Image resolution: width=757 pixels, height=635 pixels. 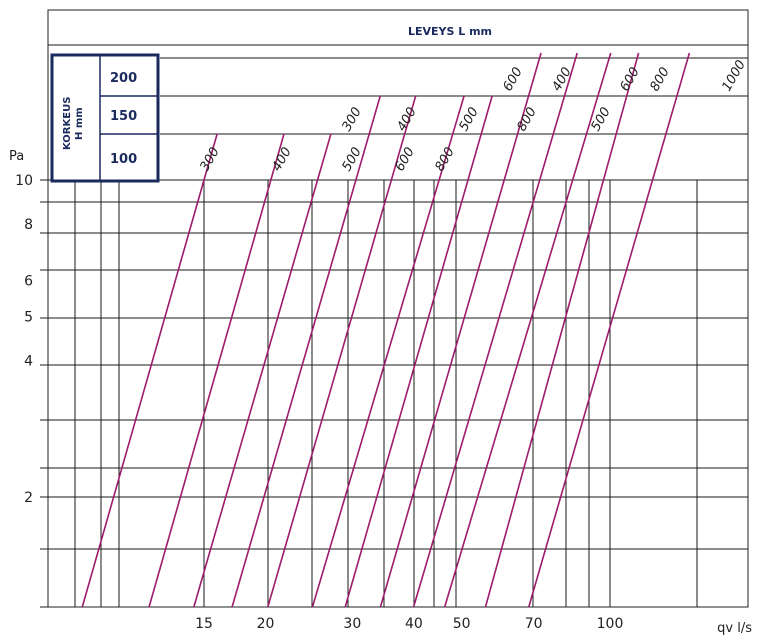 I want to click on x-tick-label: 20, so click(x=266, y=624).